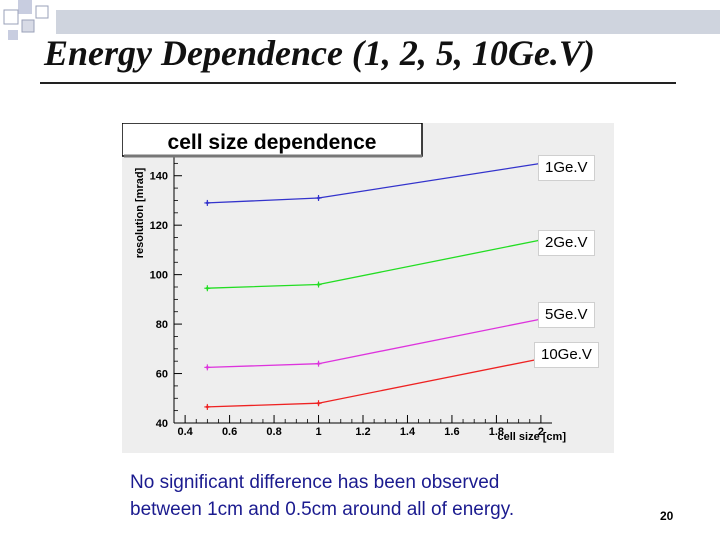  Describe the element at coordinates (496, 432) in the screenshot. I see `x-tick-label-7: 1.8` at that location.